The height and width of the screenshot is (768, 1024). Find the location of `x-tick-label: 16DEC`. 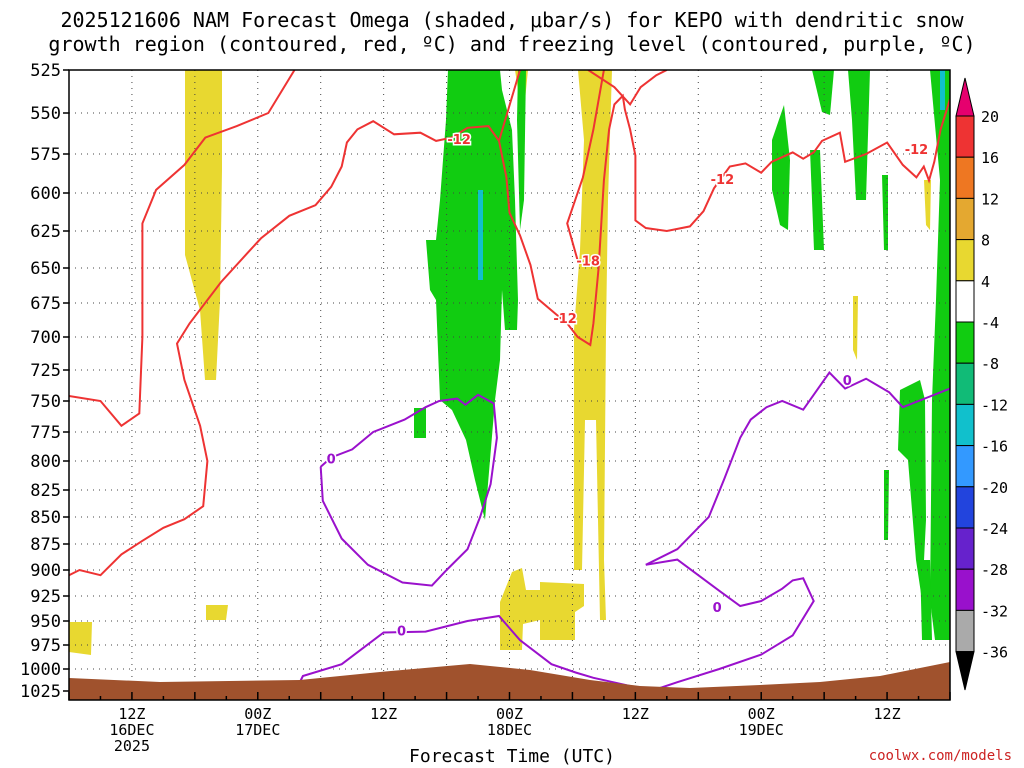

x-tick-label: 16DEC is located at coordinates (131, 730).